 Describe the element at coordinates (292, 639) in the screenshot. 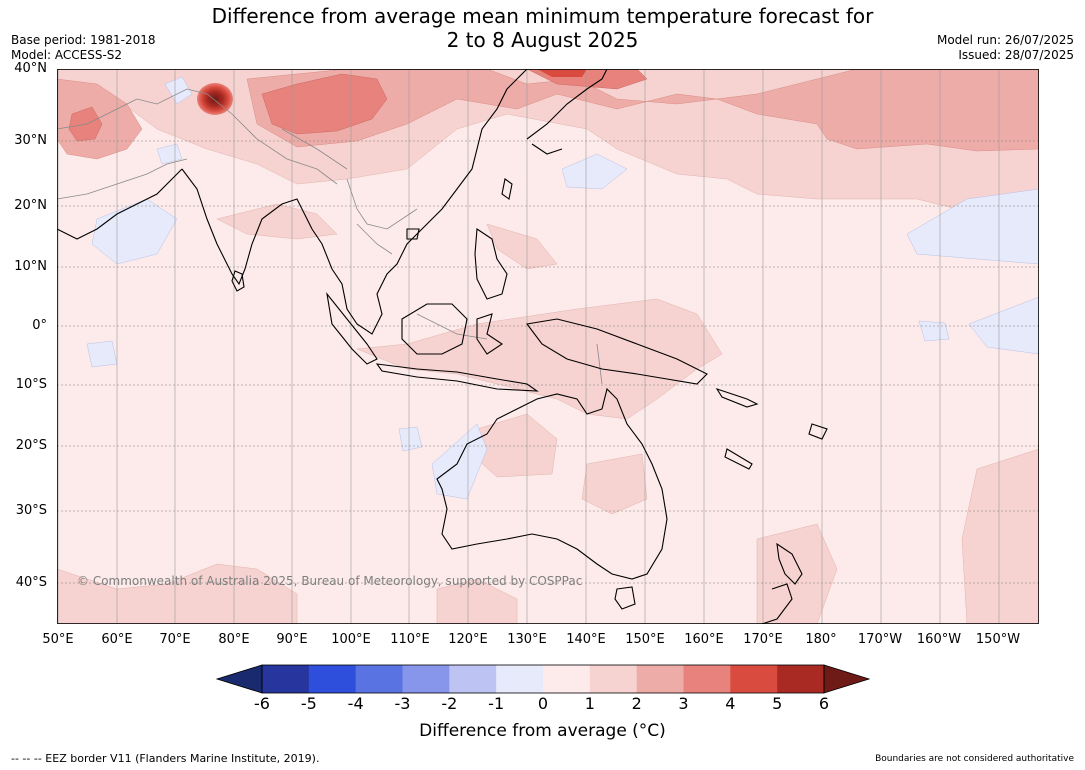

I see `lon-label: 90°E` at that location.